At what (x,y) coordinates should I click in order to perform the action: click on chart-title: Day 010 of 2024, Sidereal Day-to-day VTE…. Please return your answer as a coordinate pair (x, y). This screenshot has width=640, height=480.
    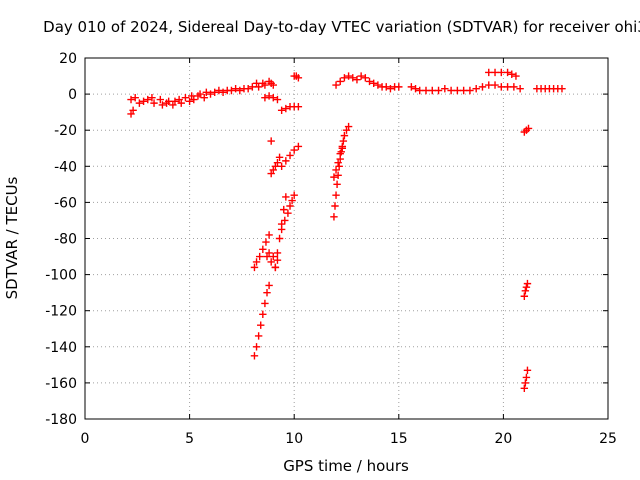
    Looking at the image, I should click on (341, 27).